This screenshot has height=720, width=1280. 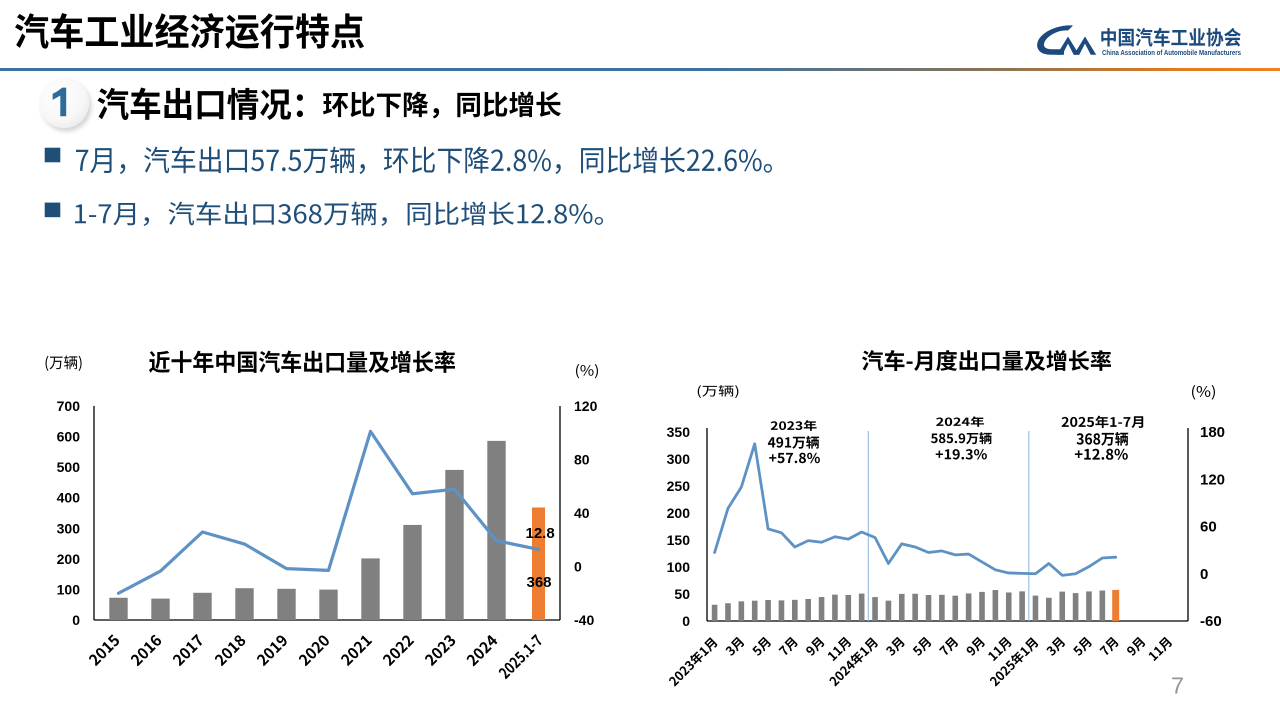 I want to click on svg-text: 700, so click(x=69, y=406).